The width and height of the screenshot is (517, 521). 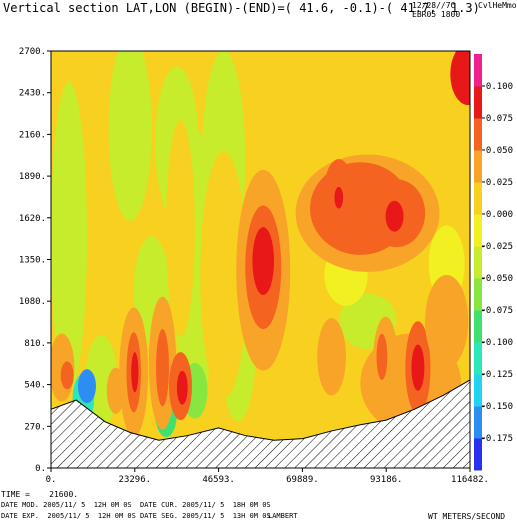 I want to click on time-readout: TIME = 21600., so click(x=39, y=494).